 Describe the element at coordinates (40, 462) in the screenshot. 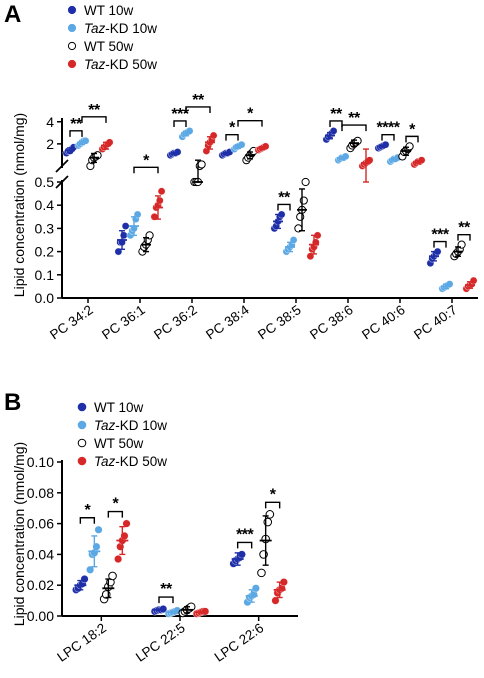

I see `y-tick-label: 0.10` at that location.